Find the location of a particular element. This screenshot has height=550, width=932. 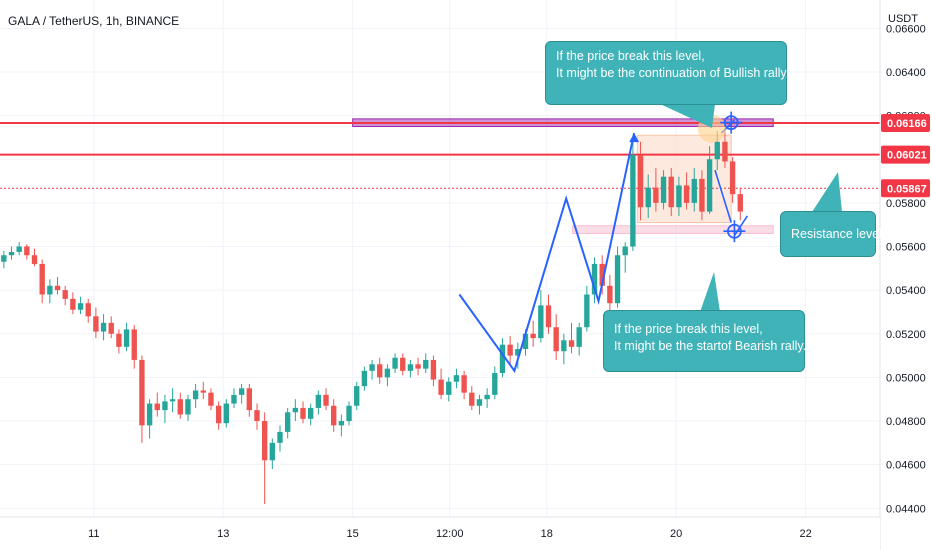

time-tick-label: 15 is located at coordinates (353, 534).